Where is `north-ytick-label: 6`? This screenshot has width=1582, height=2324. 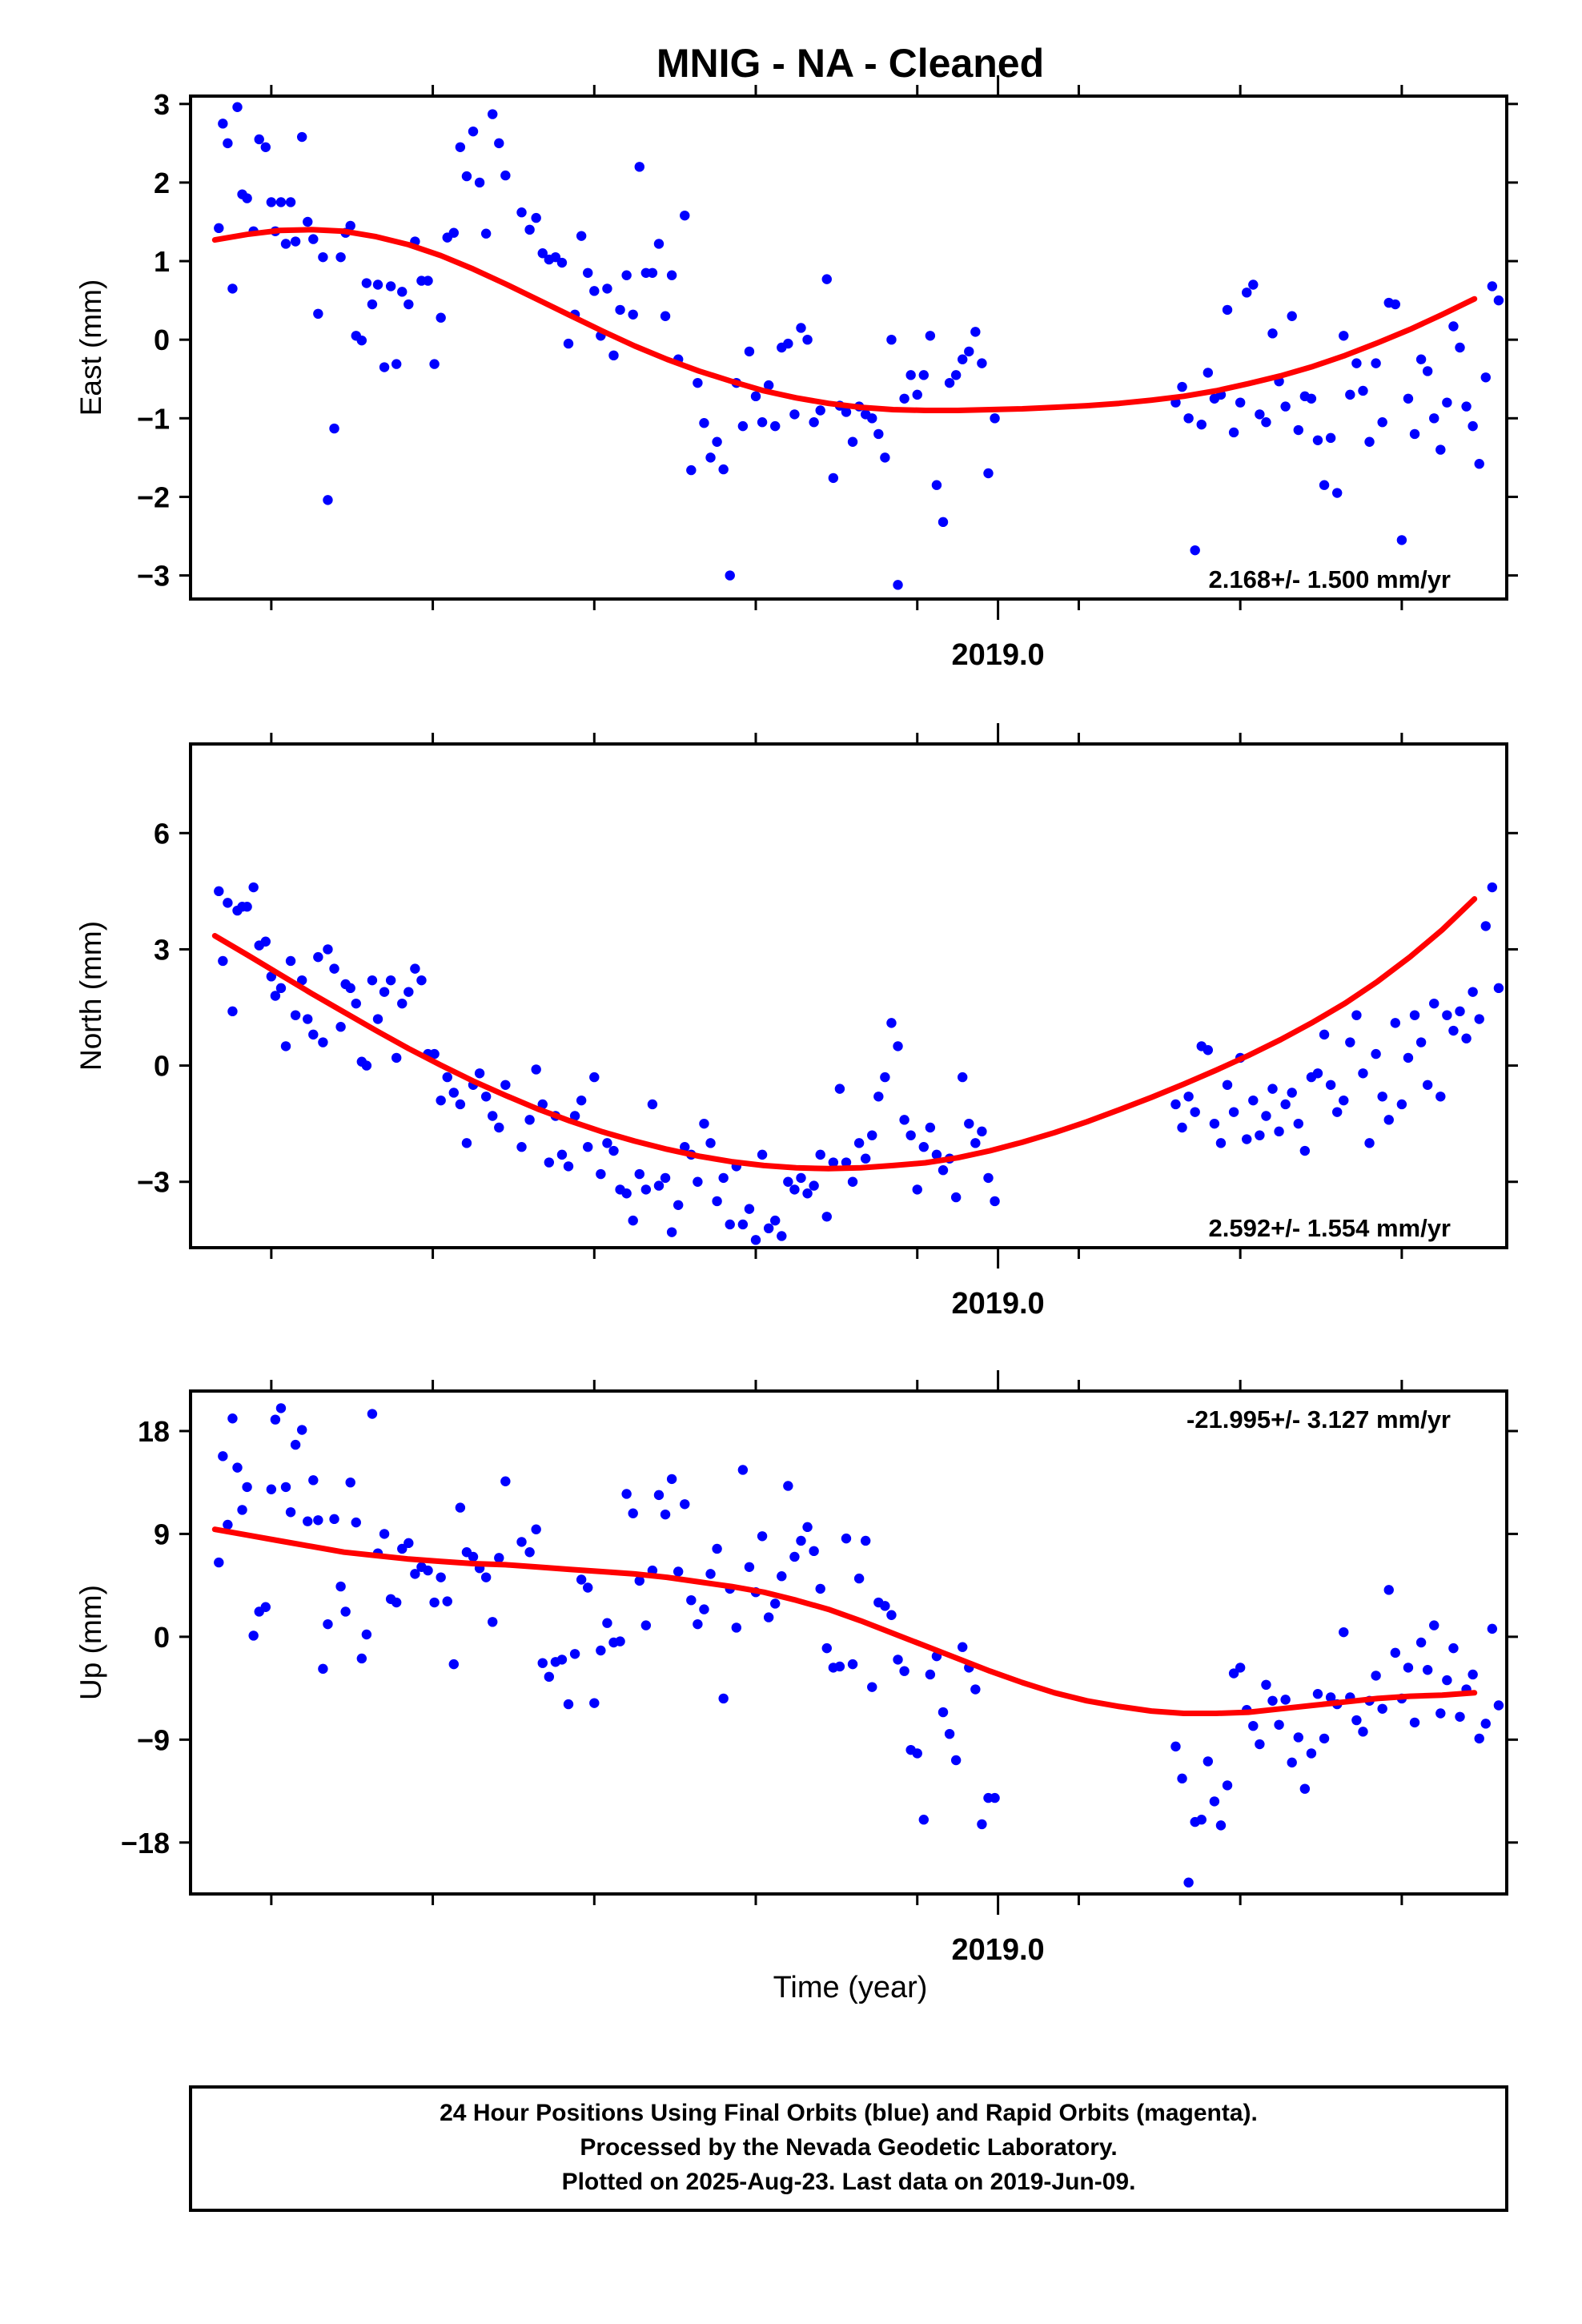 north-ytick-label: 6 is located at coordinates (162, 833).